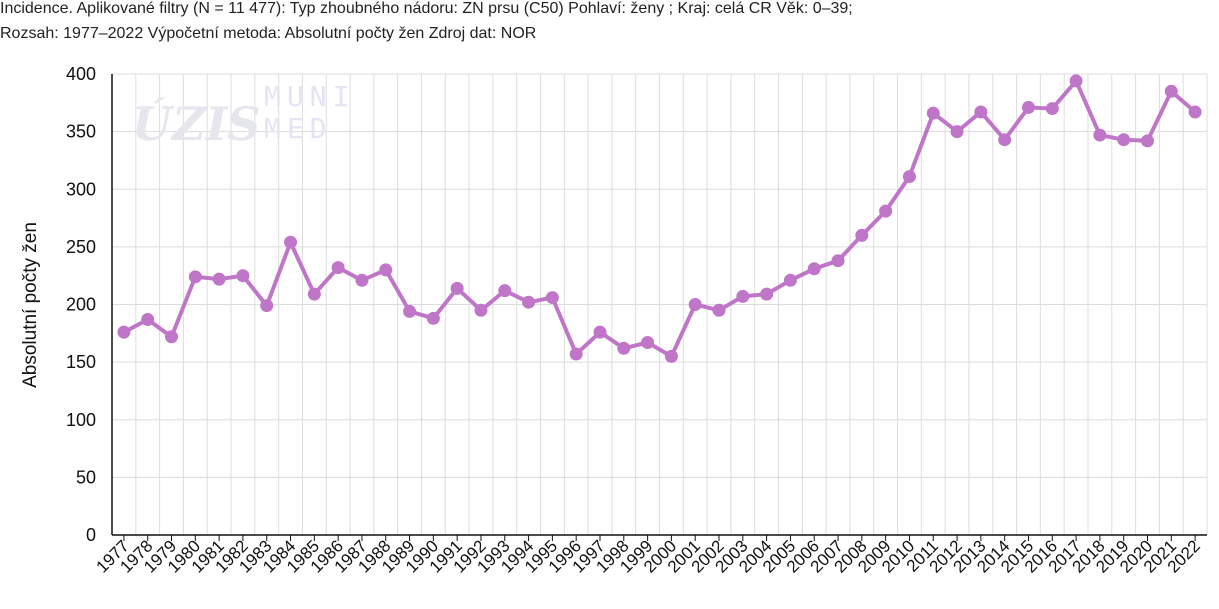  What do you see at coordinates (30, 305) in the screenshot?
I see `y-axis-label: Absolutní počty žen` at bounding box center [30, 305].